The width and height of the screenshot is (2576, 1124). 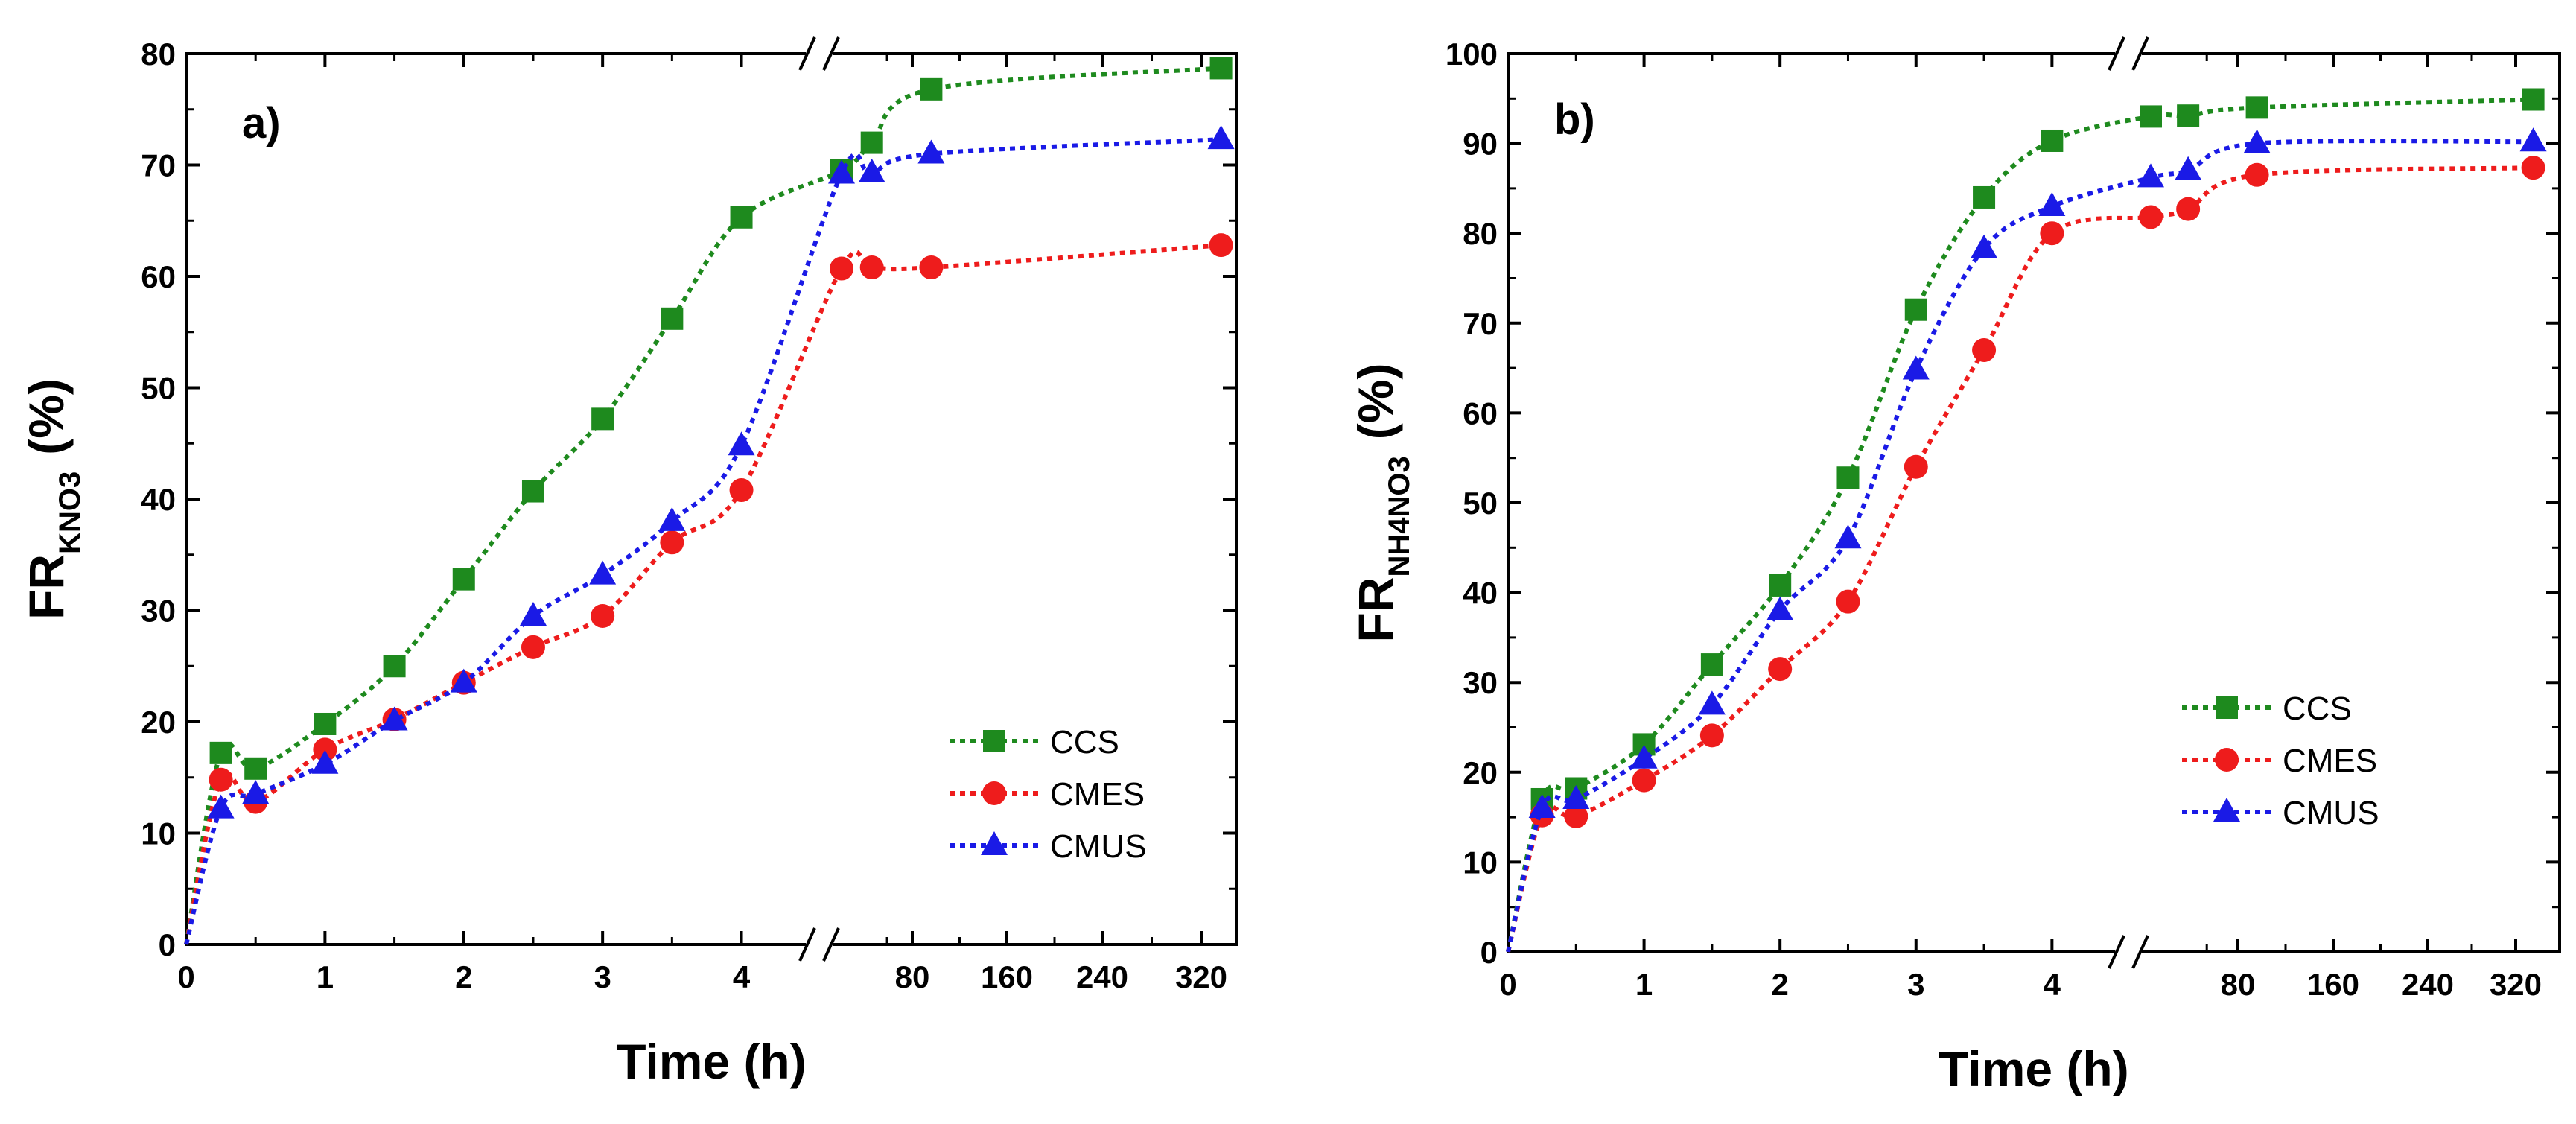 What do you see at coordinates (2333, 984) in the screenshot?
I see `x-tick-label: 160` at bounding box center [2333, 984].